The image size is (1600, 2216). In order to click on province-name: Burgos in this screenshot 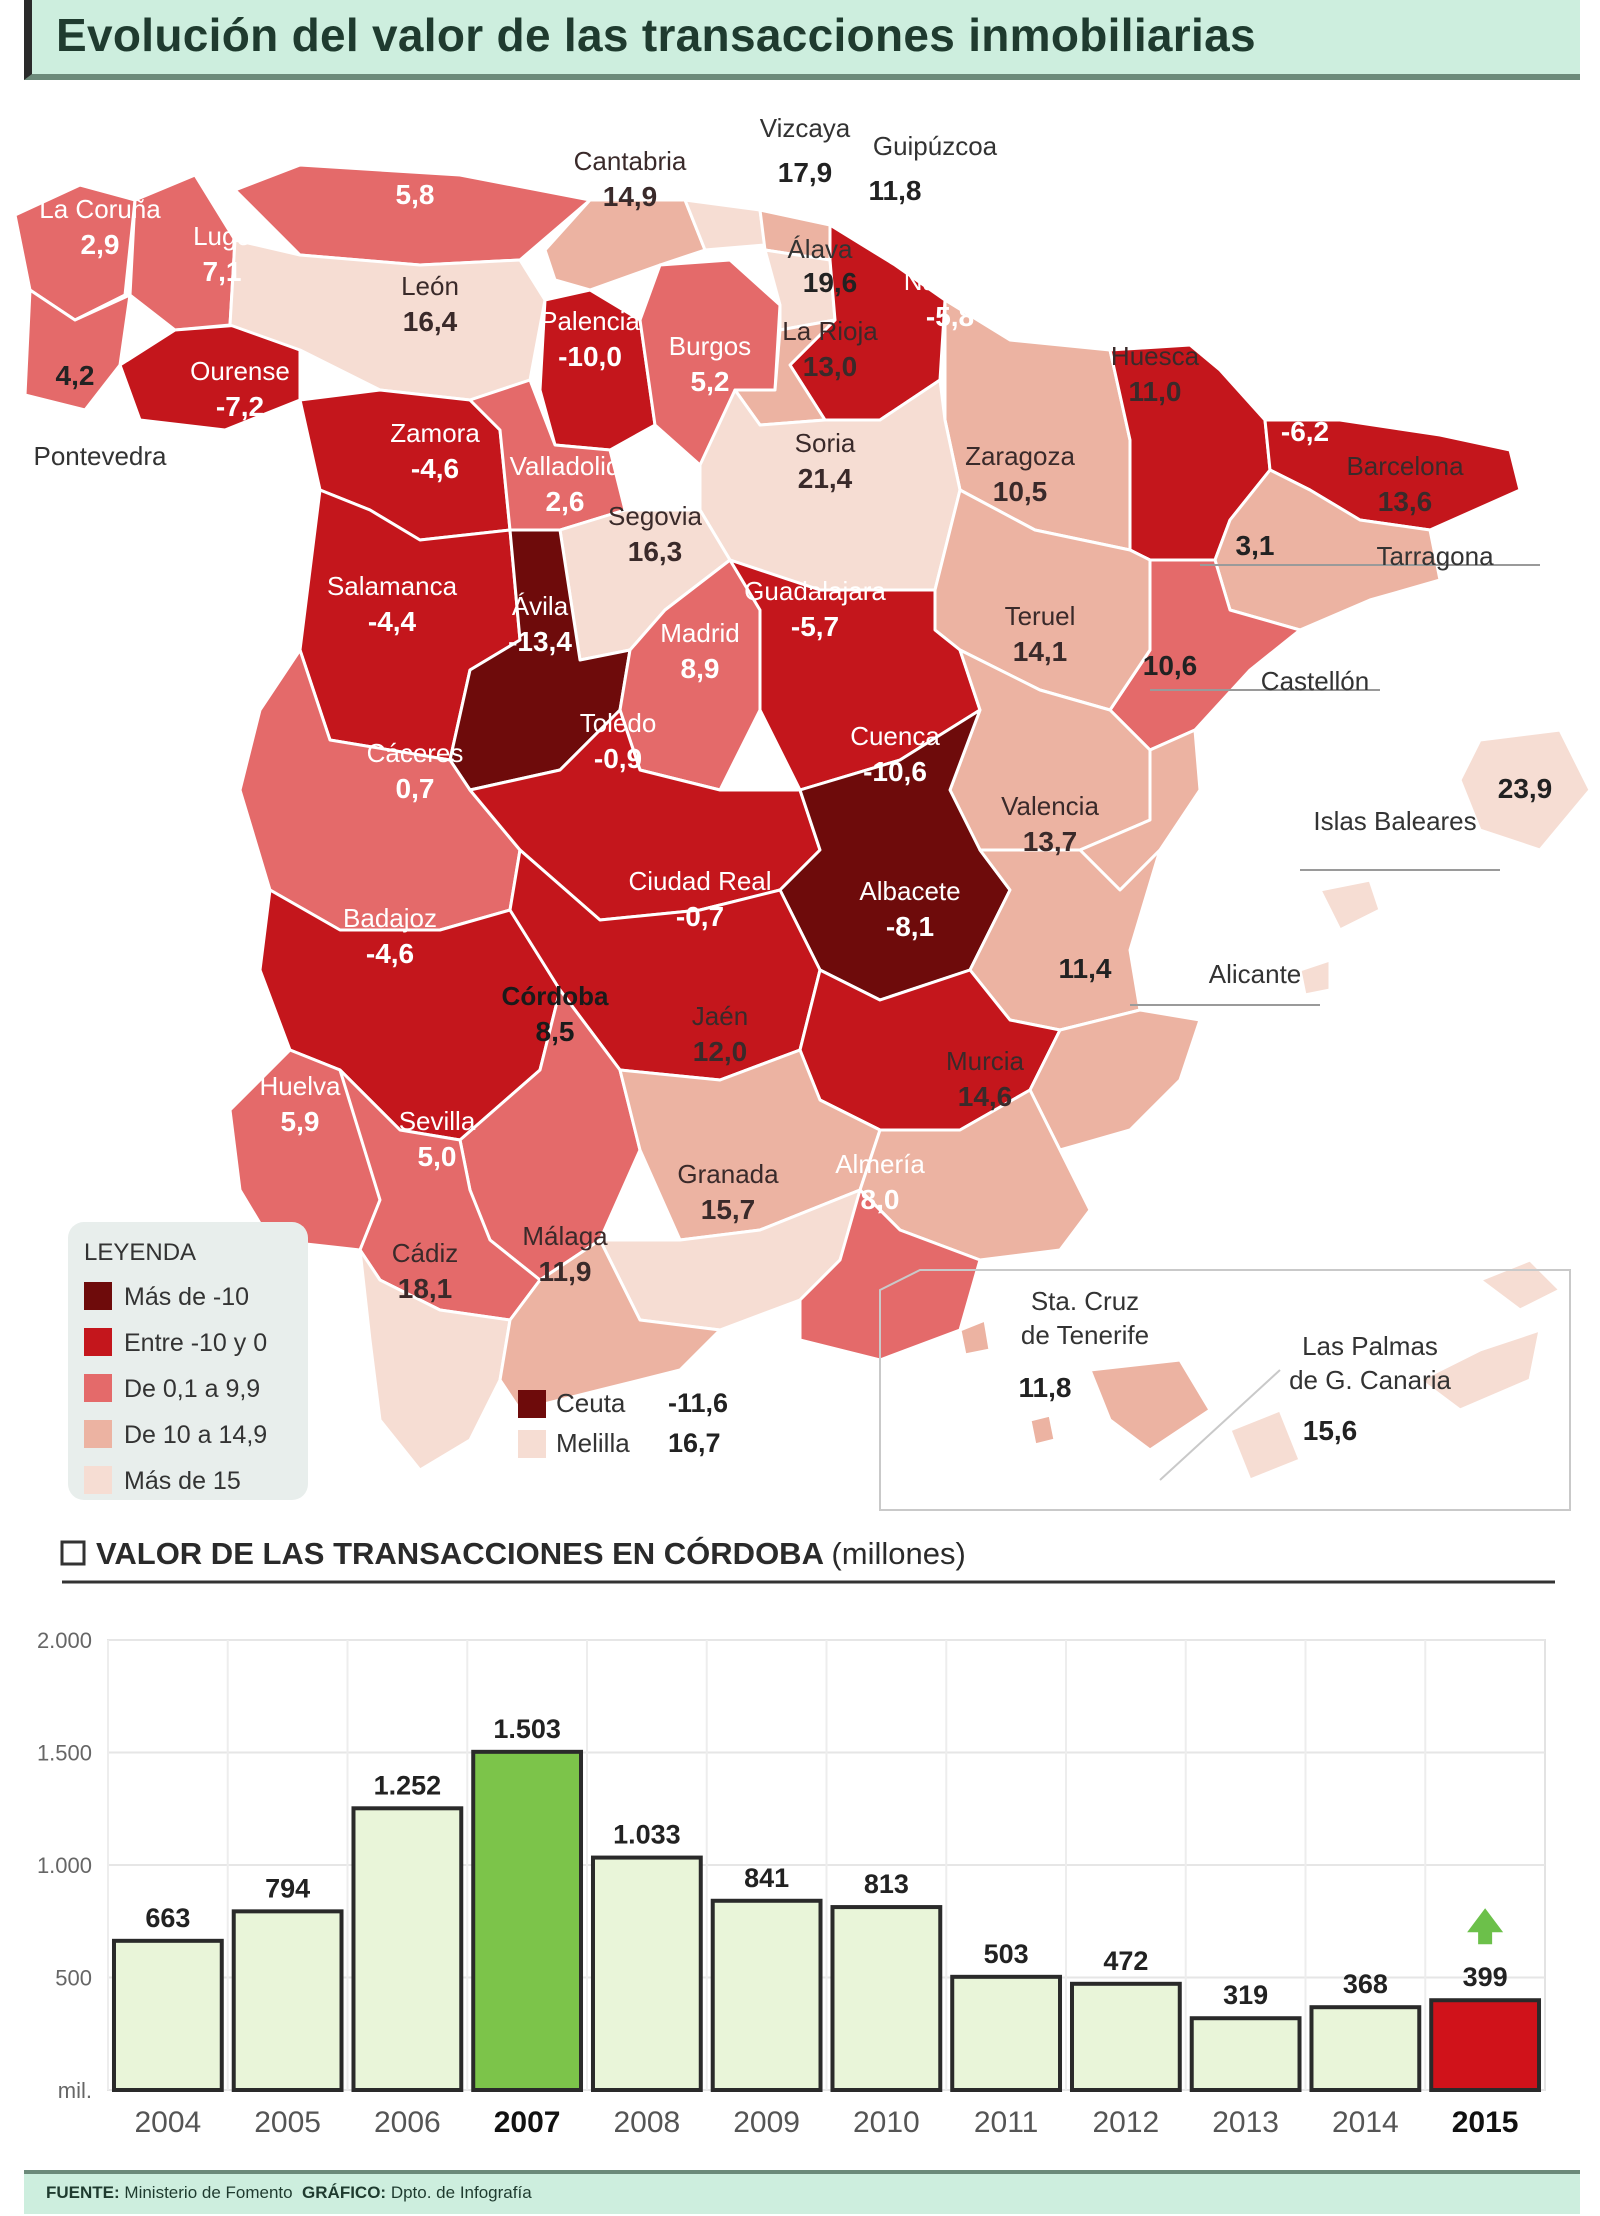, I will do `click(710, 346)`.